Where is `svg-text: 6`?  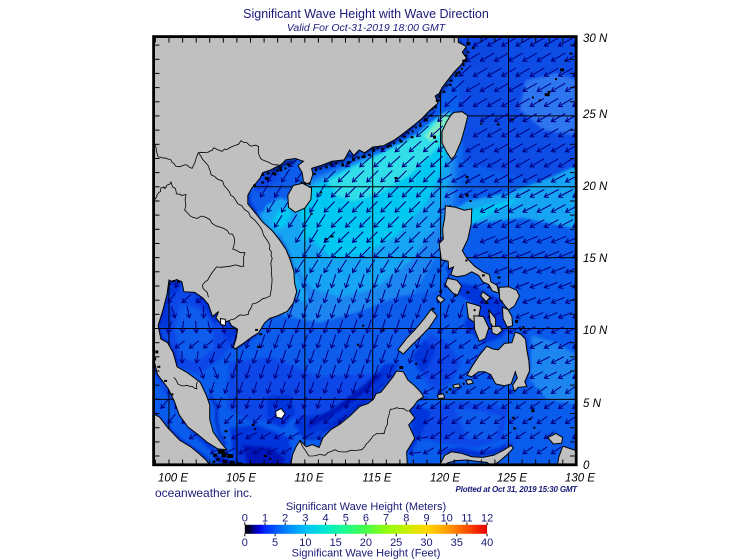 svg-text: 6 is located at coordinates (366, 519).